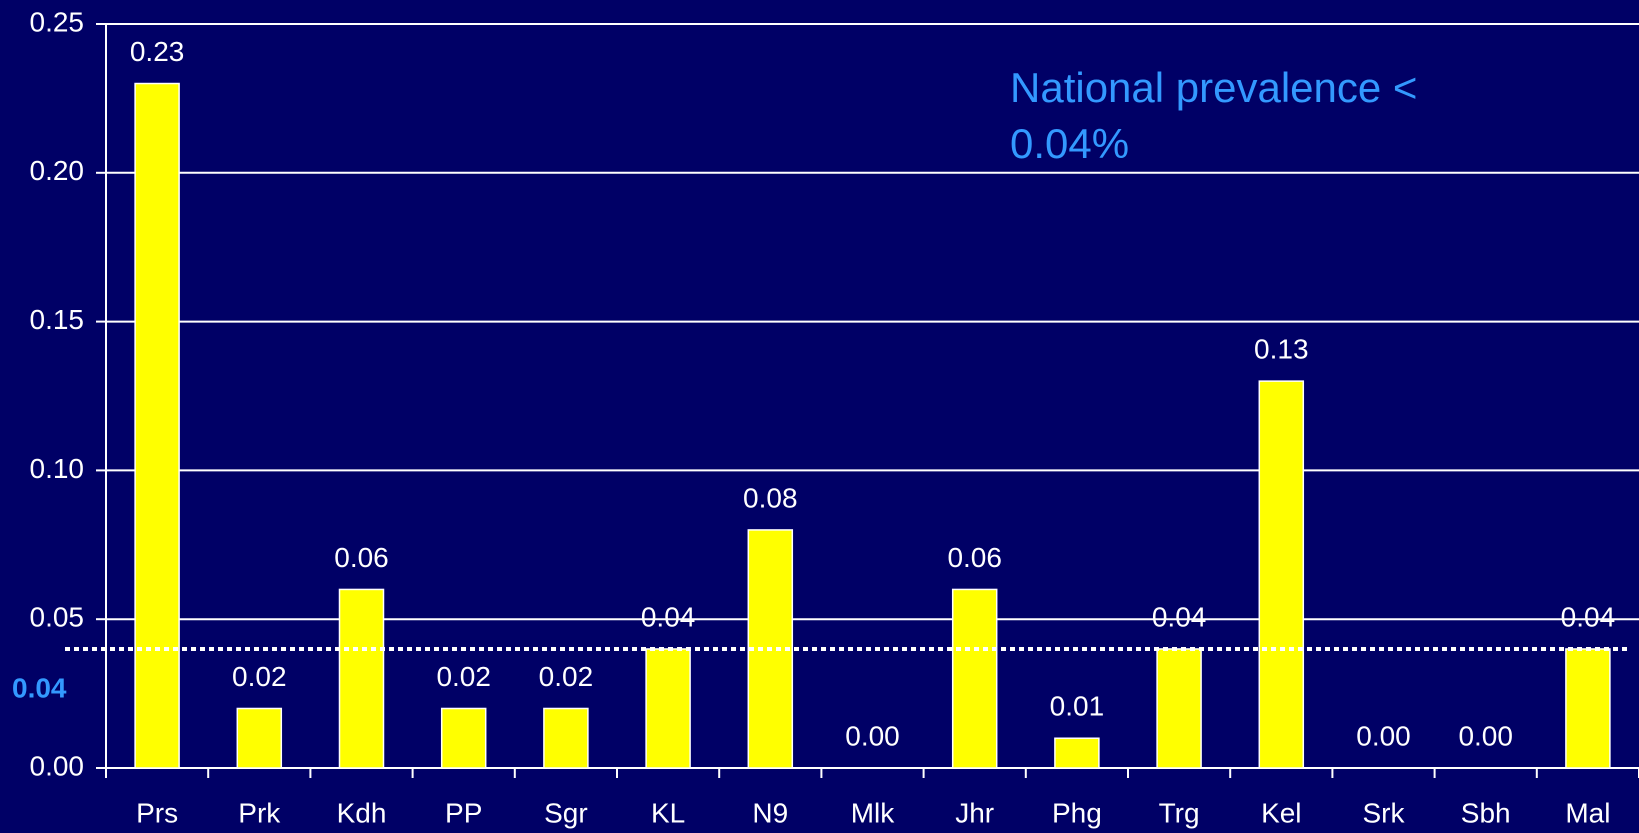  I want to click on x-tick-label: Phg, so click(1077, 812).